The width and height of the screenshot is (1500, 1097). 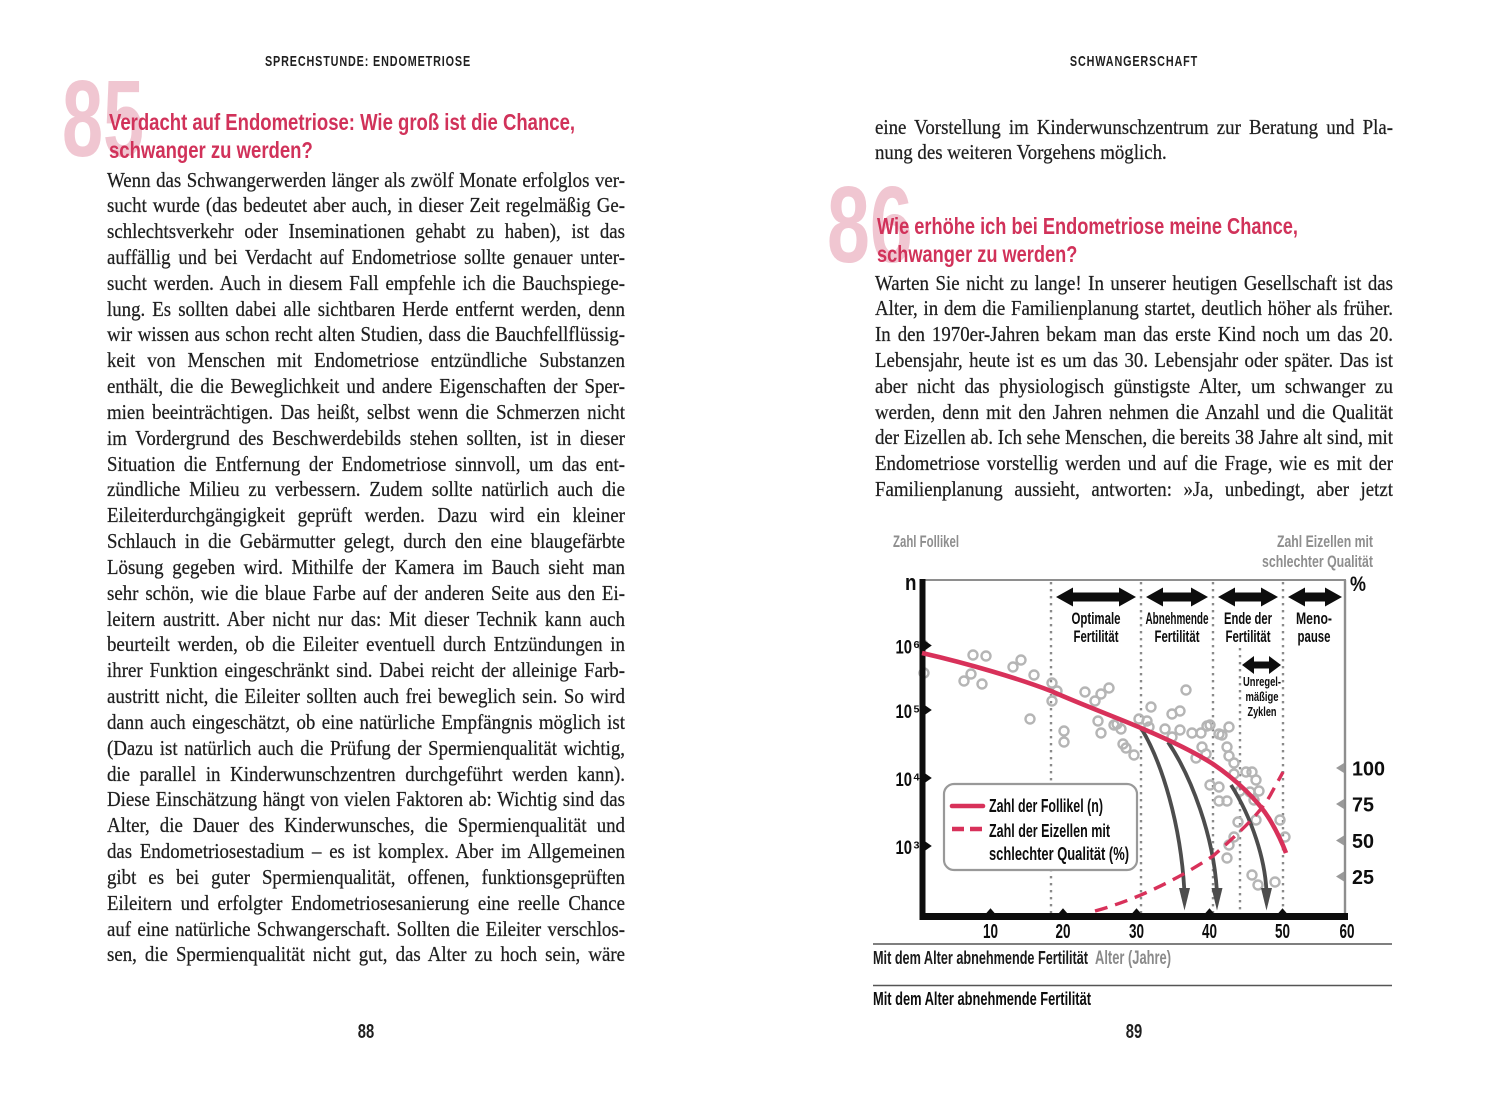 I want to click on svg-text: schlechter Qualität (%), so click(x=1059, y=854).